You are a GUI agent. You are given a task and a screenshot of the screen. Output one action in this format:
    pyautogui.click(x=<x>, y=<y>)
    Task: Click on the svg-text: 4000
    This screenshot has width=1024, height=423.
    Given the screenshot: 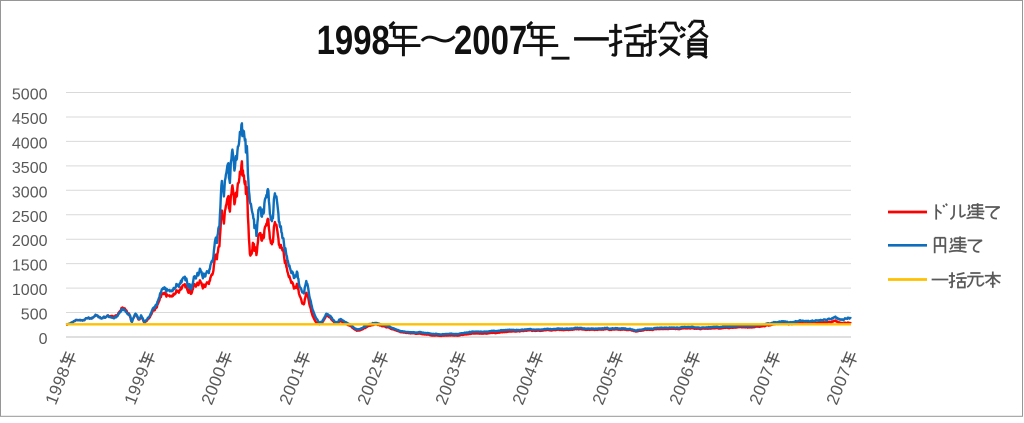 What is the action you would take?
    pyautogui.click(x=30, y=143)
    